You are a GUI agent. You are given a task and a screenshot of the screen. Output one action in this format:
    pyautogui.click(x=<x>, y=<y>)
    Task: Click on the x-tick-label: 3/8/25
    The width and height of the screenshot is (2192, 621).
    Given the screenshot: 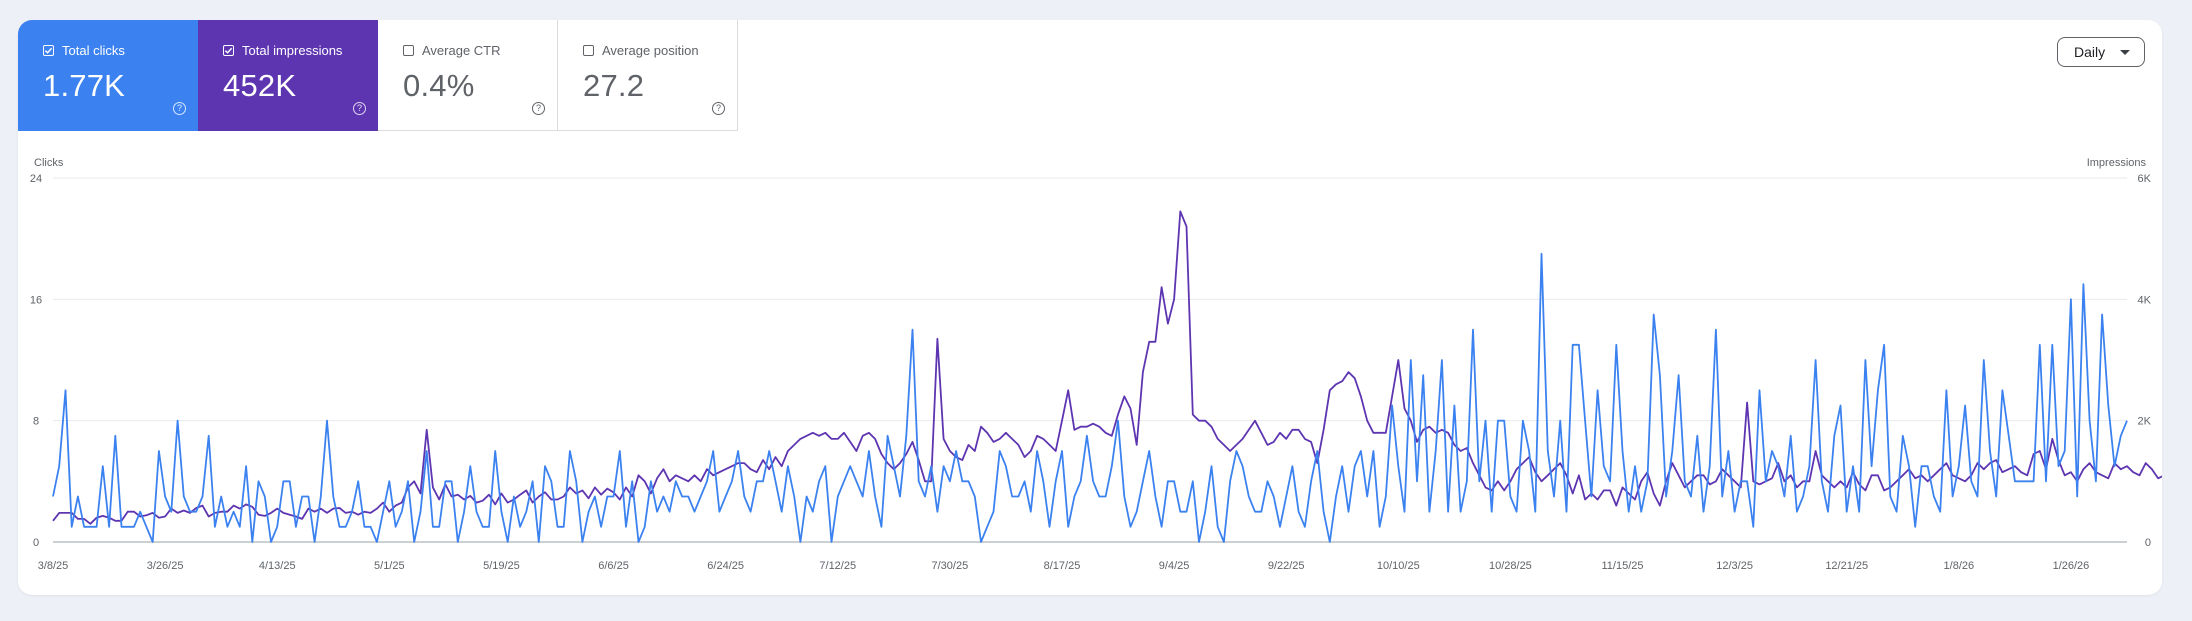 What is the action you would take?
    pyautogui.click(x=53, y=566)
    